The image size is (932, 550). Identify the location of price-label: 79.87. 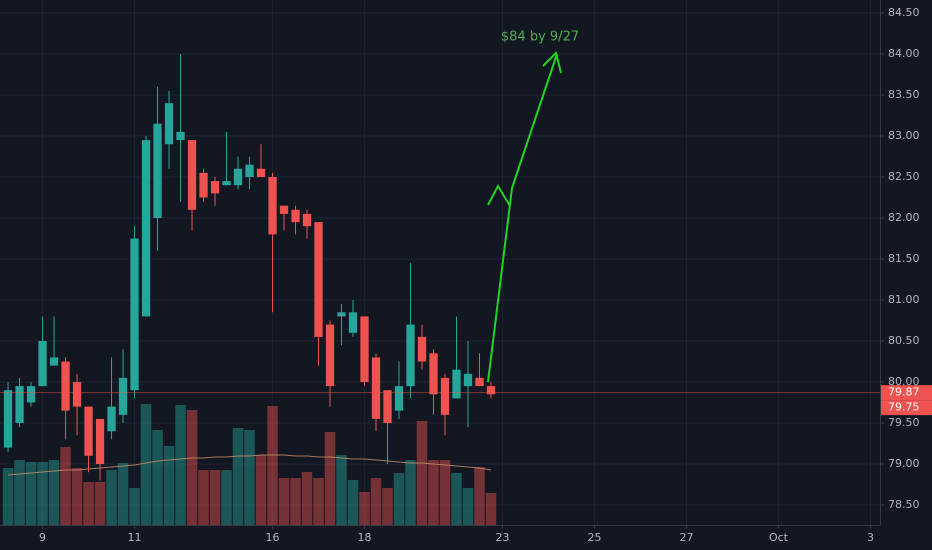
(904, 392).